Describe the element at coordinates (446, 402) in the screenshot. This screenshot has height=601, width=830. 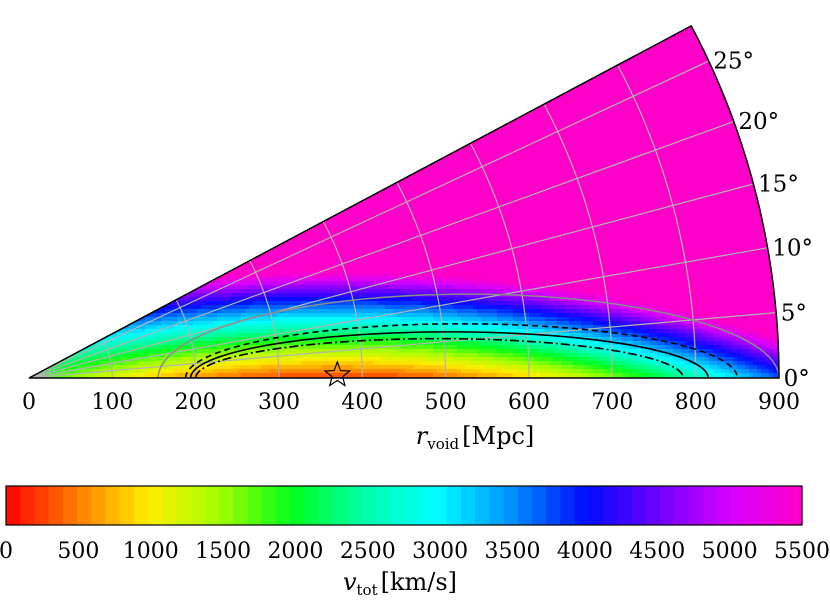
I see `radial-tick-label: 500` at that location.